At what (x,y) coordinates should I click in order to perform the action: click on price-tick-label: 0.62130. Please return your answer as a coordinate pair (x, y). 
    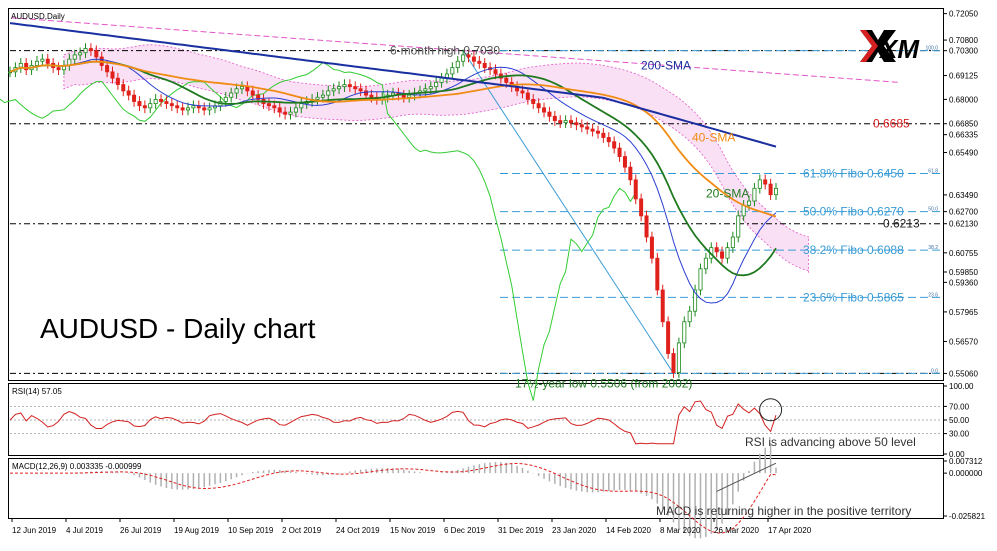
    Looking at the image, I should click on (963, 224).